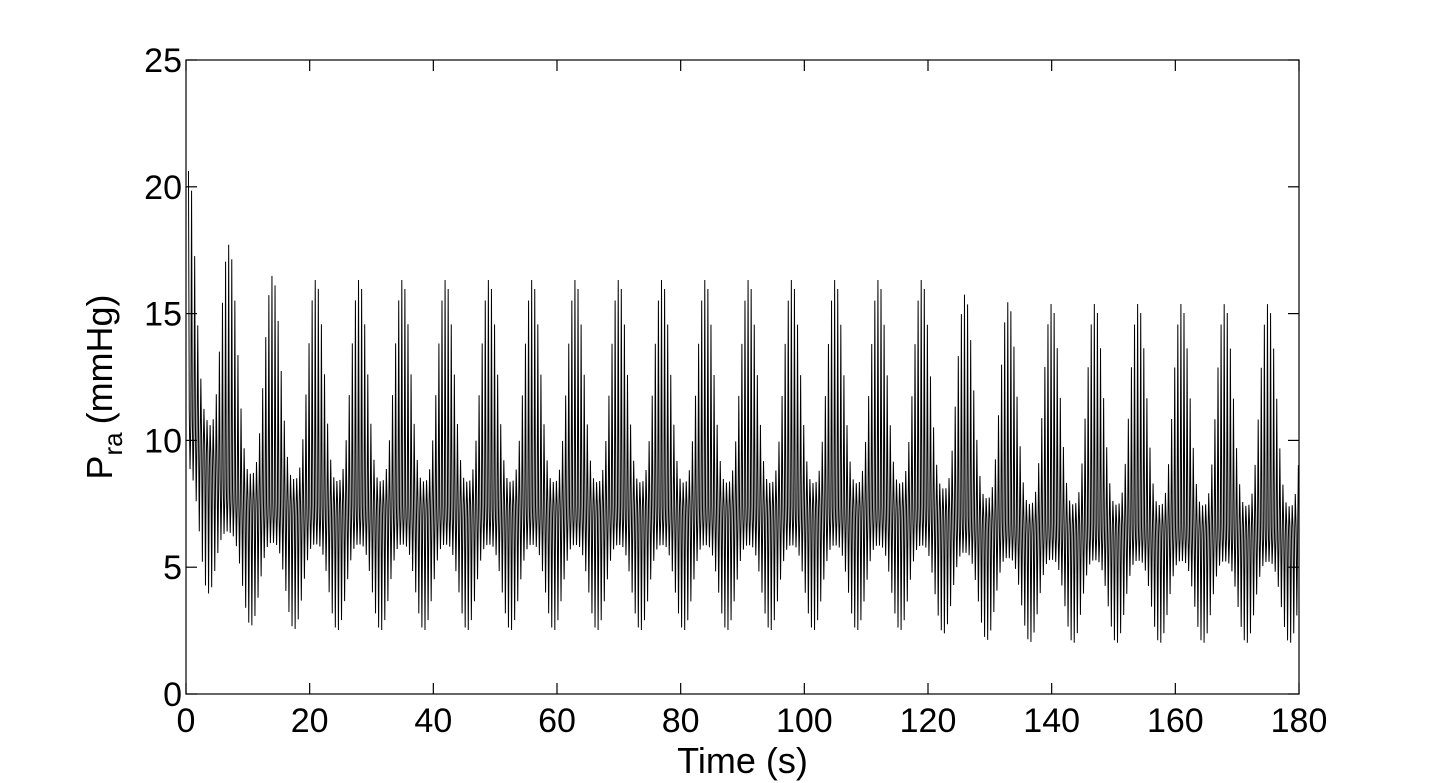 This screenshot has height=783, width=1435. I want to click on x-tick-labels: 0 20 40 60 80 100 120 140 160 180, so click(752, 721).